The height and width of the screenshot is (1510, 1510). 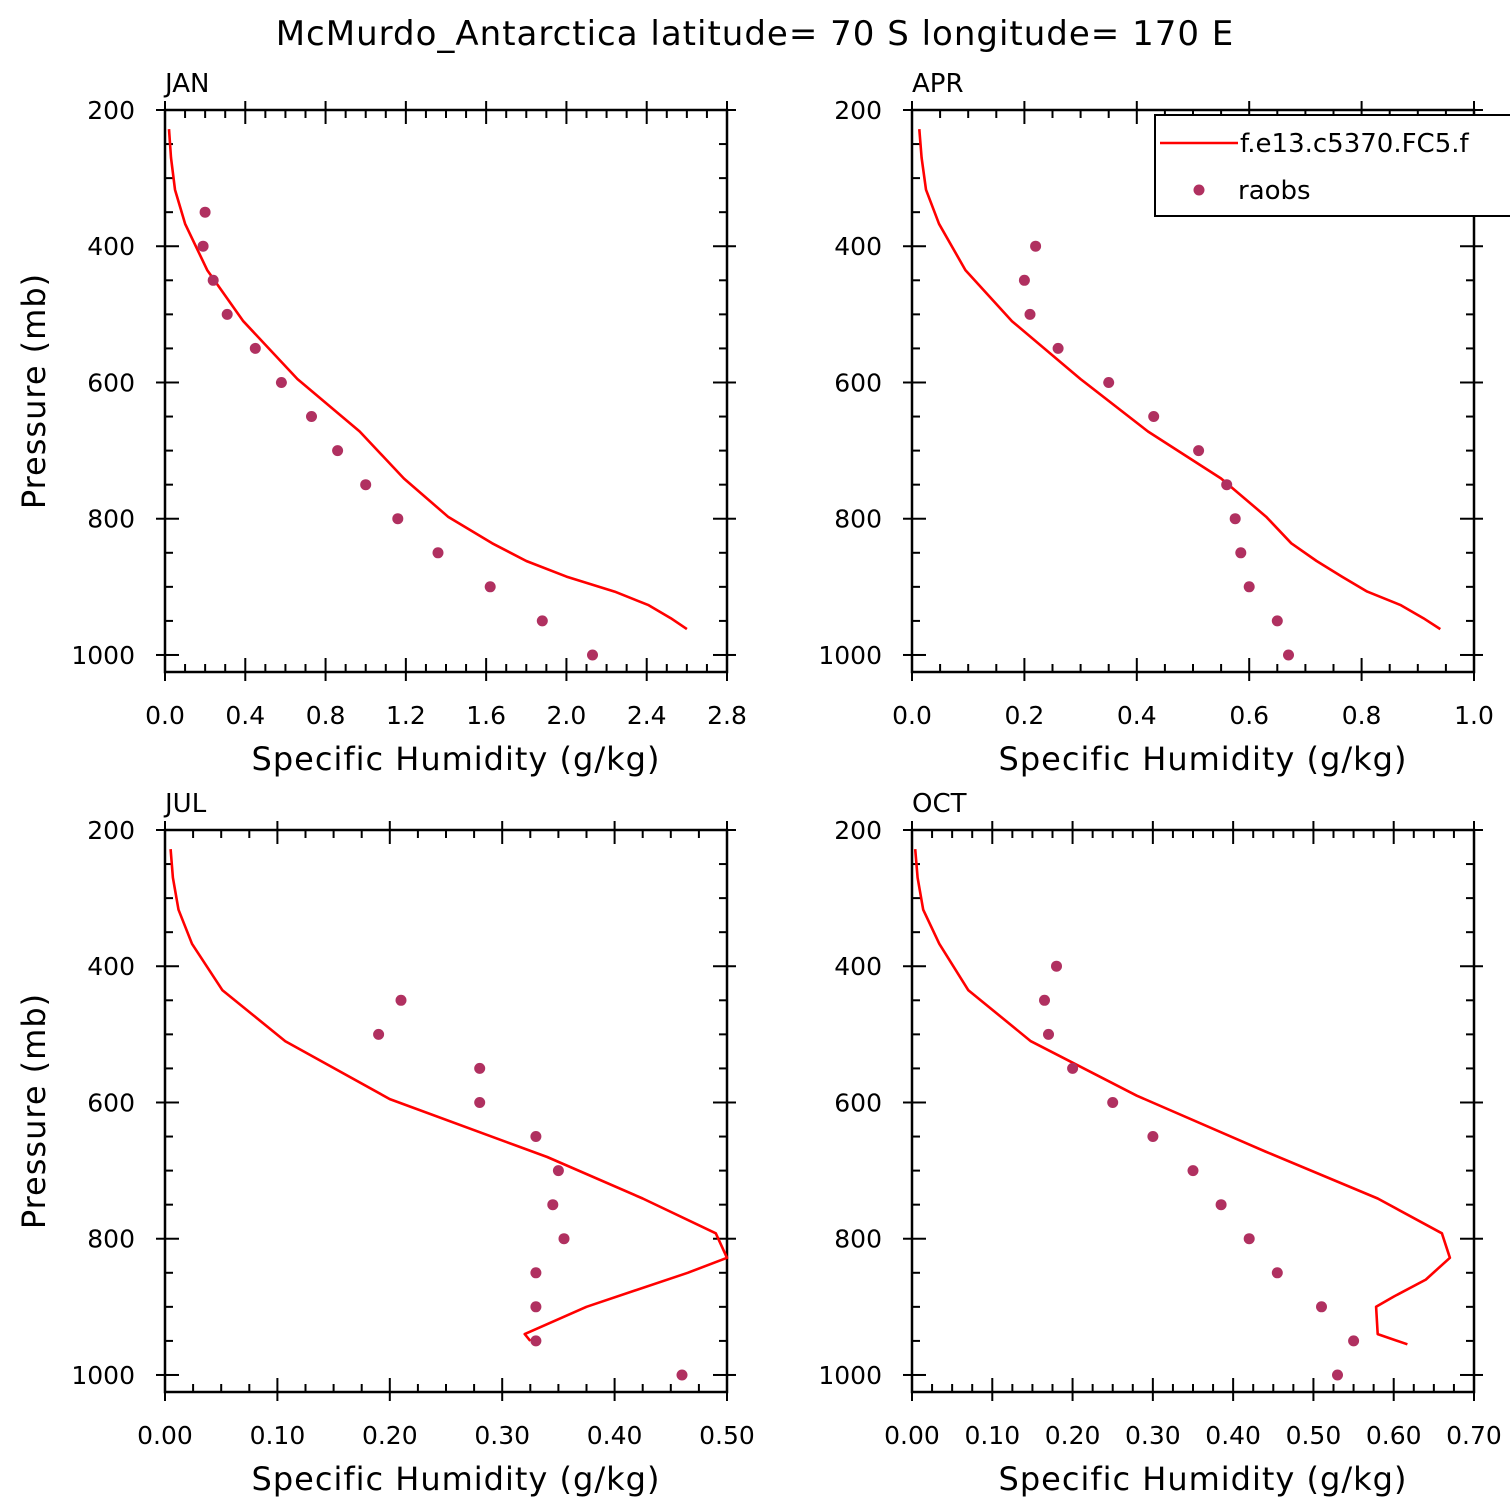 I want to click on x-axis-label-apr: Specific Humidity (g/kg), so click(x=1203, y=759).